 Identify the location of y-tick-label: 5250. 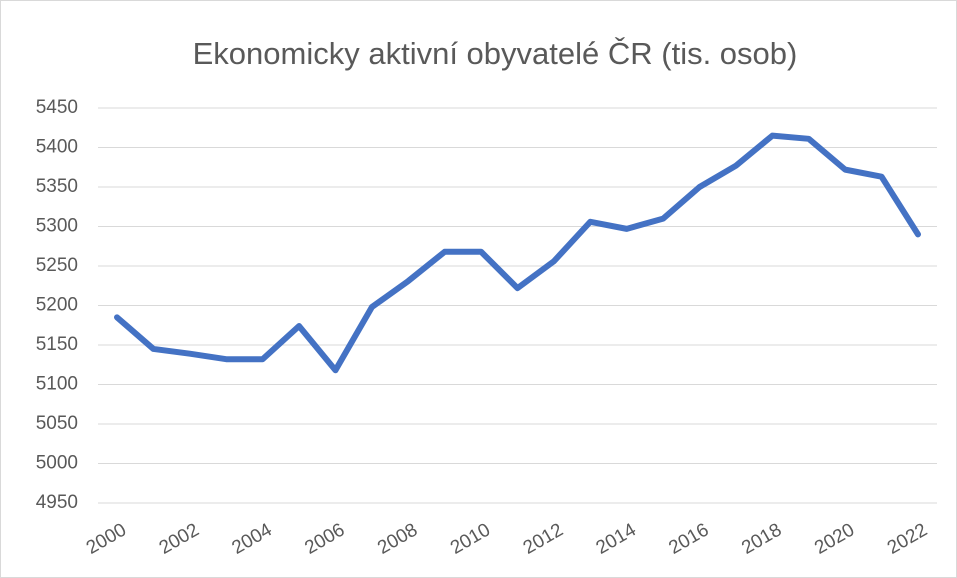
(57, 265).